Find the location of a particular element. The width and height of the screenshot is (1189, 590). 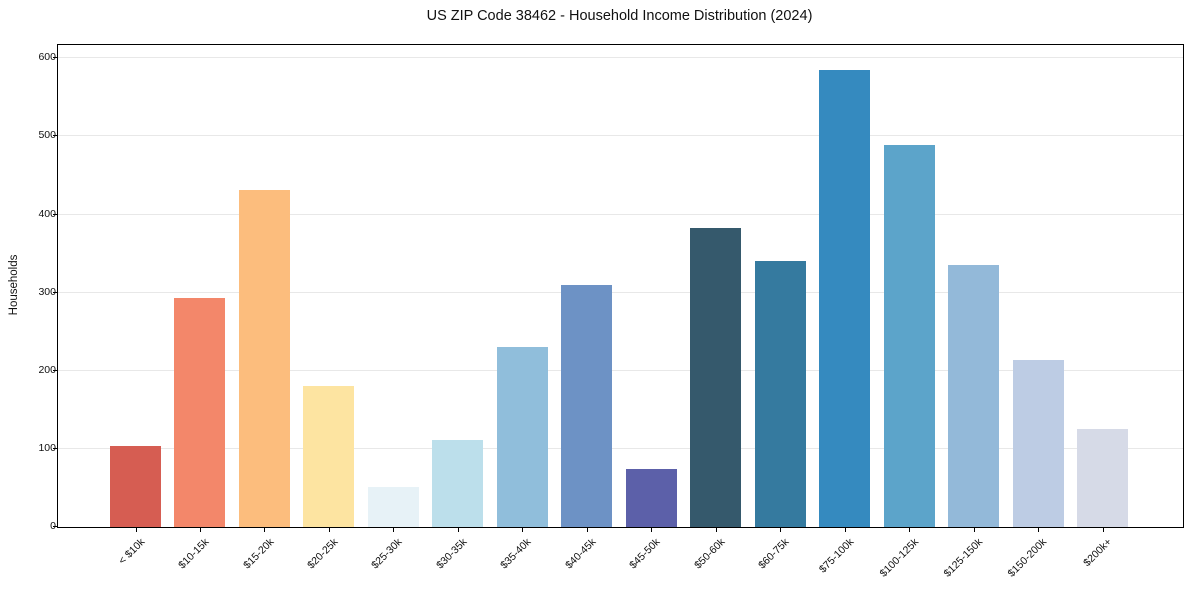

x-tick-label: $35-40k is located at coordinates (516, 554).